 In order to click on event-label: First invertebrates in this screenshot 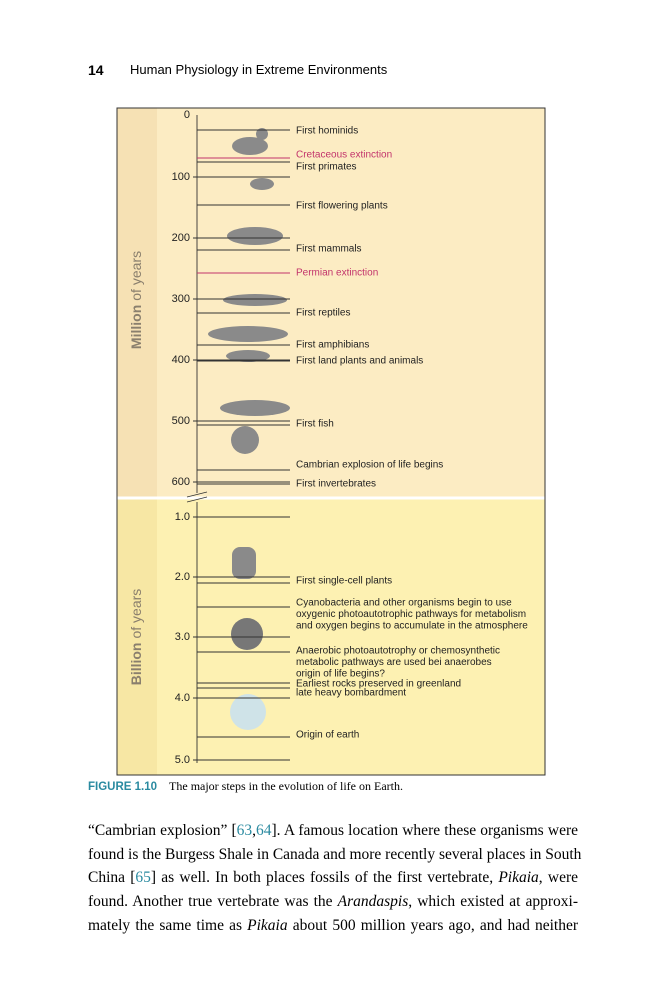, I will do `click(336, 484)`.